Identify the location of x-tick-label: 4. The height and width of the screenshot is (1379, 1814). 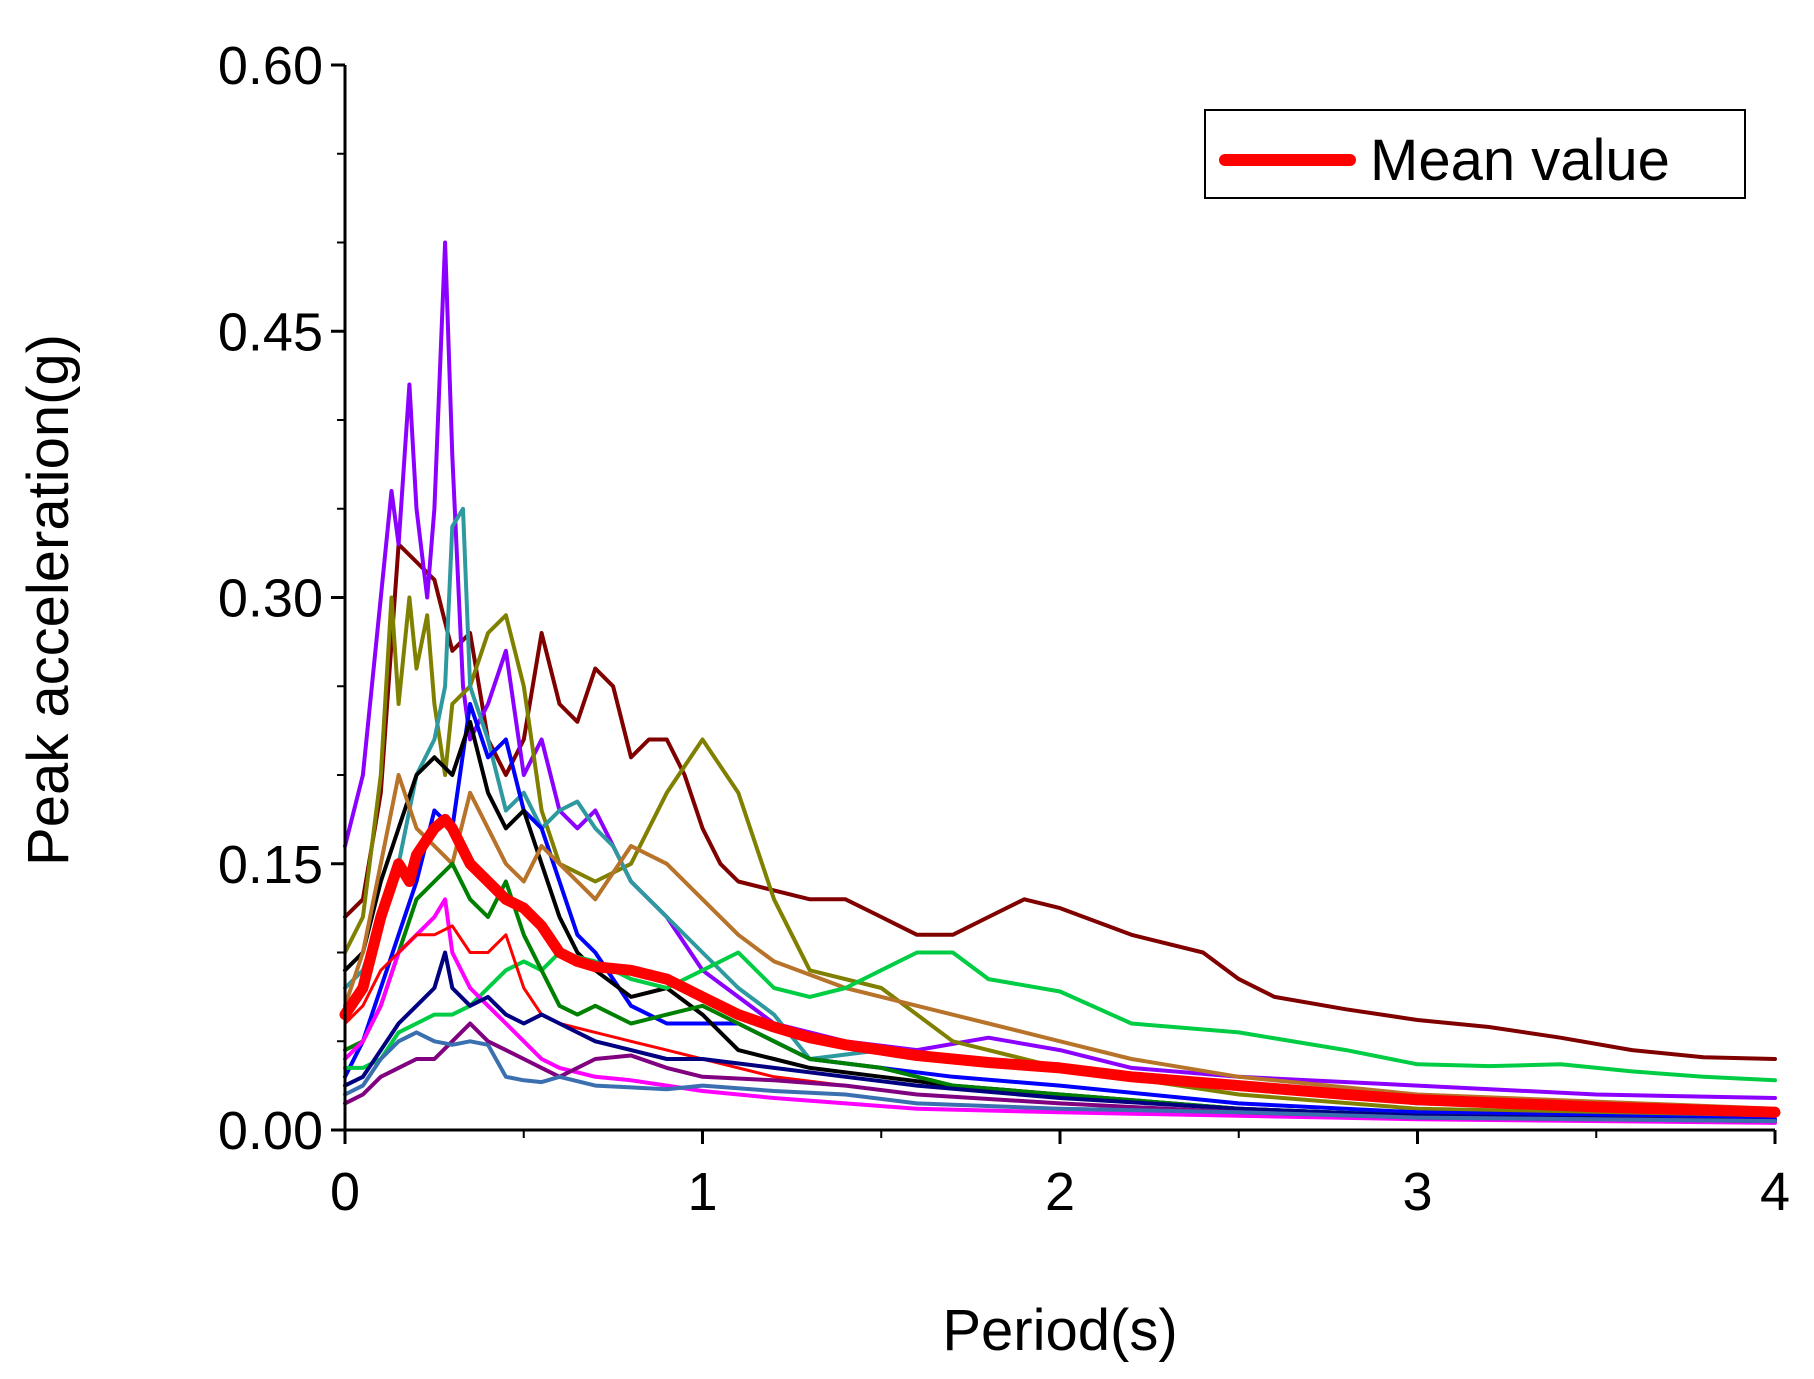
(1775, 1192).